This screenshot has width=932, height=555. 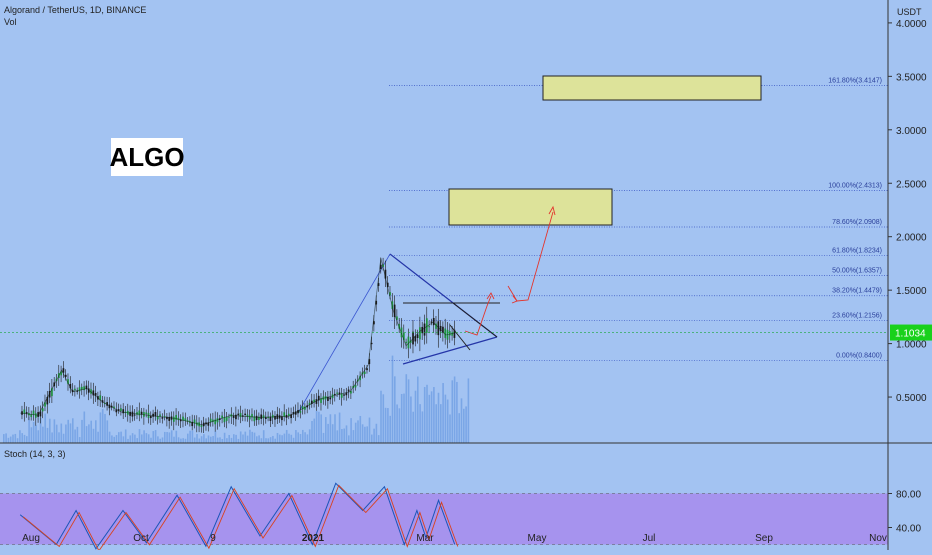 What do you see at coordinates (141, 538) in the screenshot?
I see `x-axis-tick-label: Oct` at bounding box center [141, 538].